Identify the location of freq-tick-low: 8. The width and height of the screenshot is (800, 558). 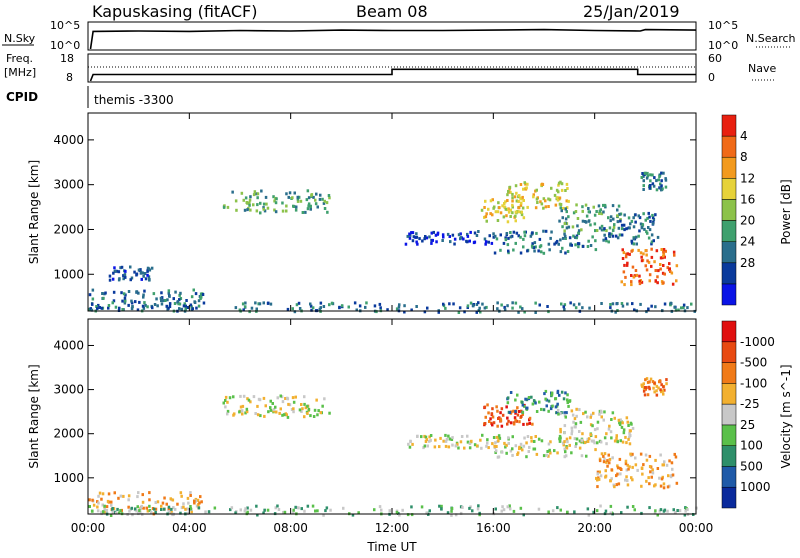
(69, 77).